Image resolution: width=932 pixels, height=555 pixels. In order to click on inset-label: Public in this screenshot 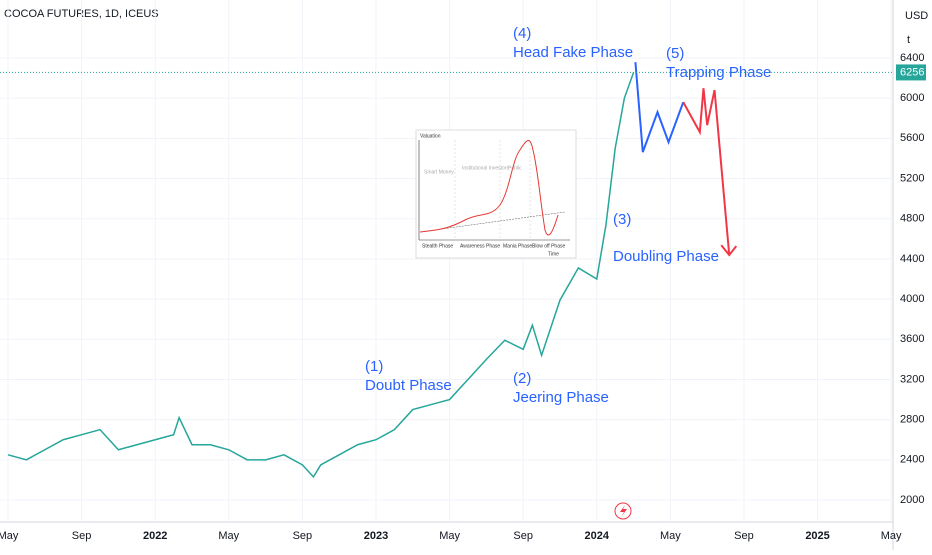, I will do `click(515, 168)`.